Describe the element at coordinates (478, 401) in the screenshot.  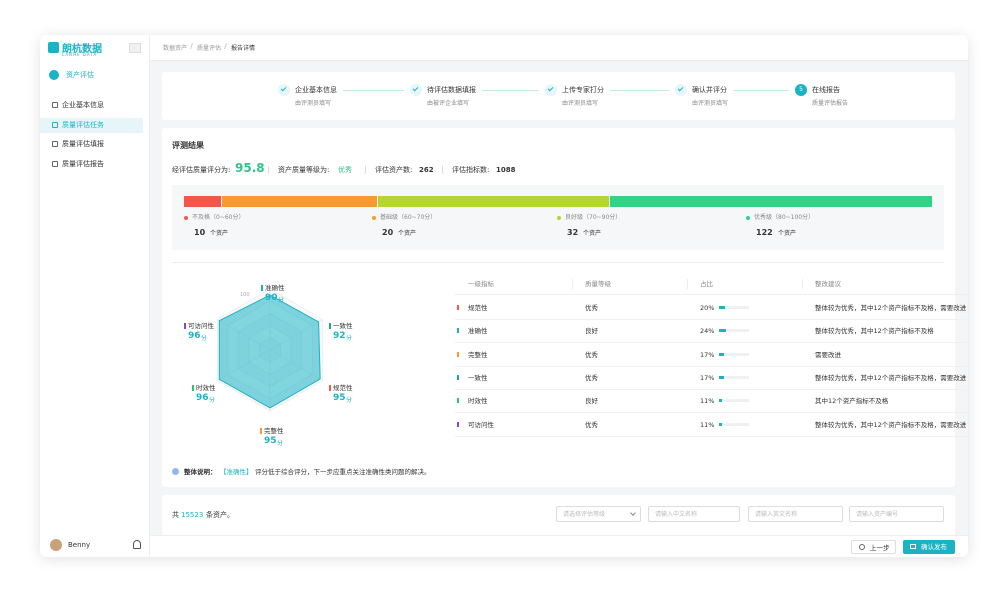
I see `table-cell: 时效性` at that location.